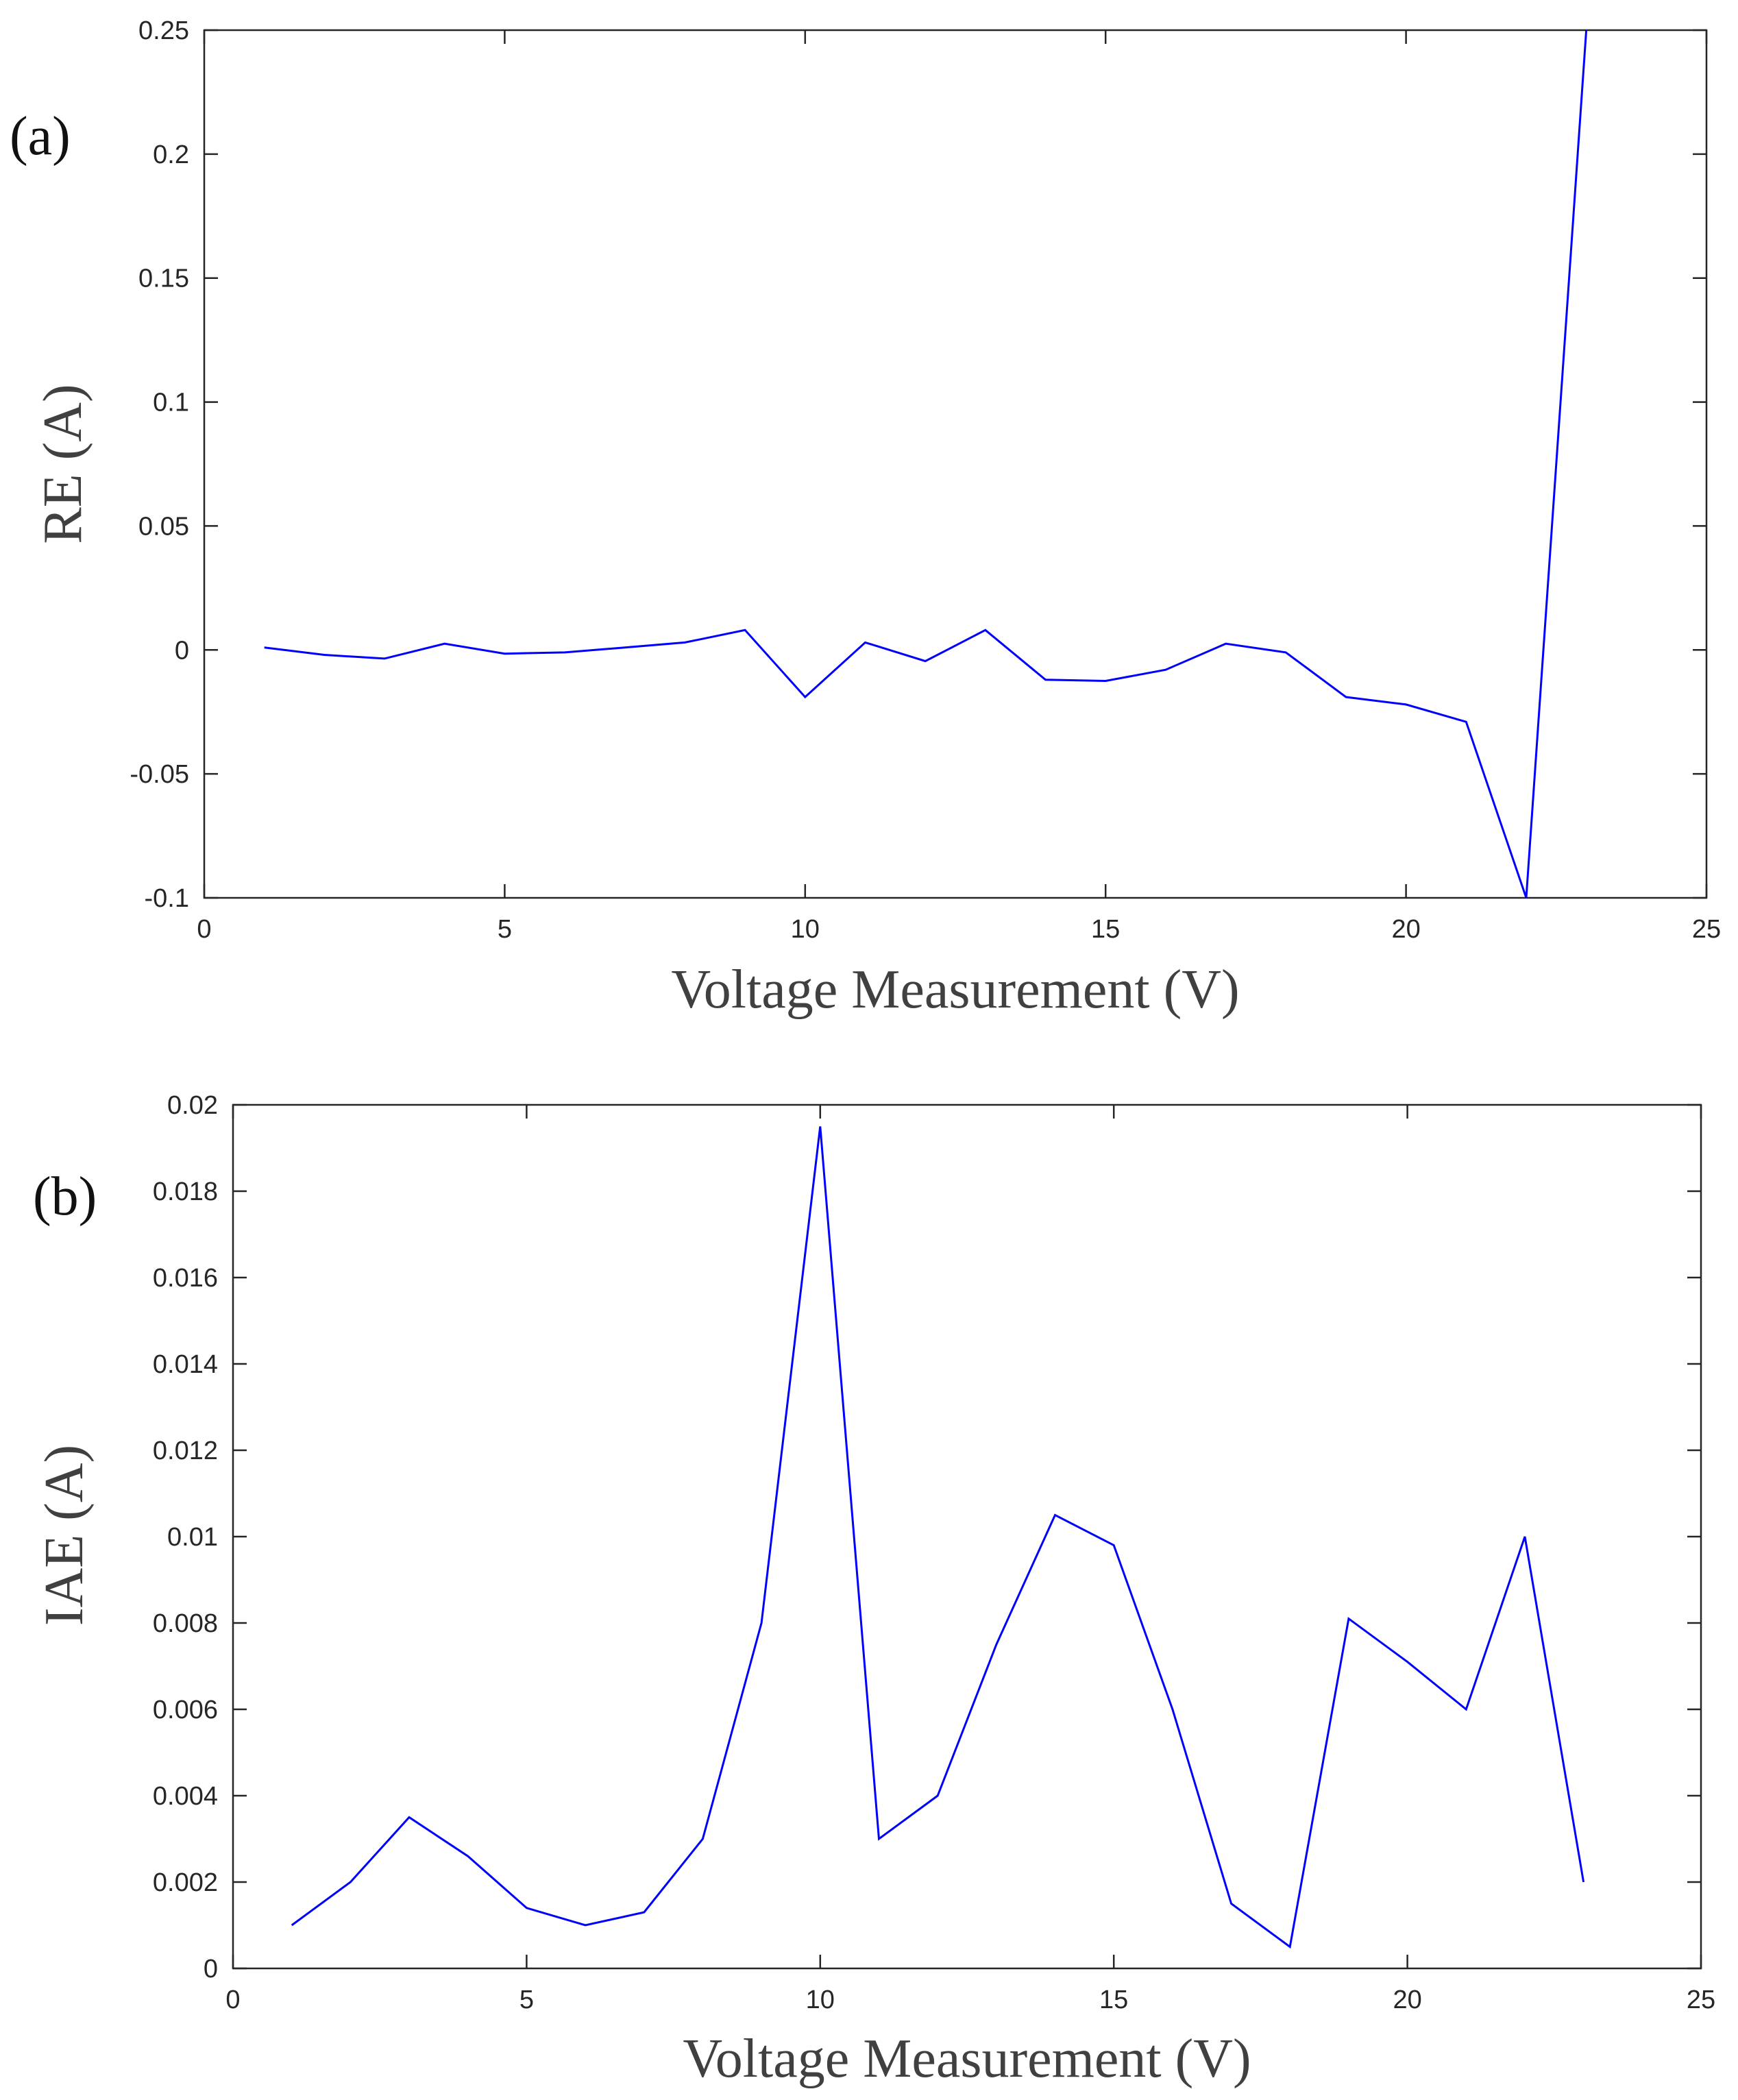 This screenshot has width=1738, height=2100. I want to click on y-tick-label: 0.008, so click(185, 1624).